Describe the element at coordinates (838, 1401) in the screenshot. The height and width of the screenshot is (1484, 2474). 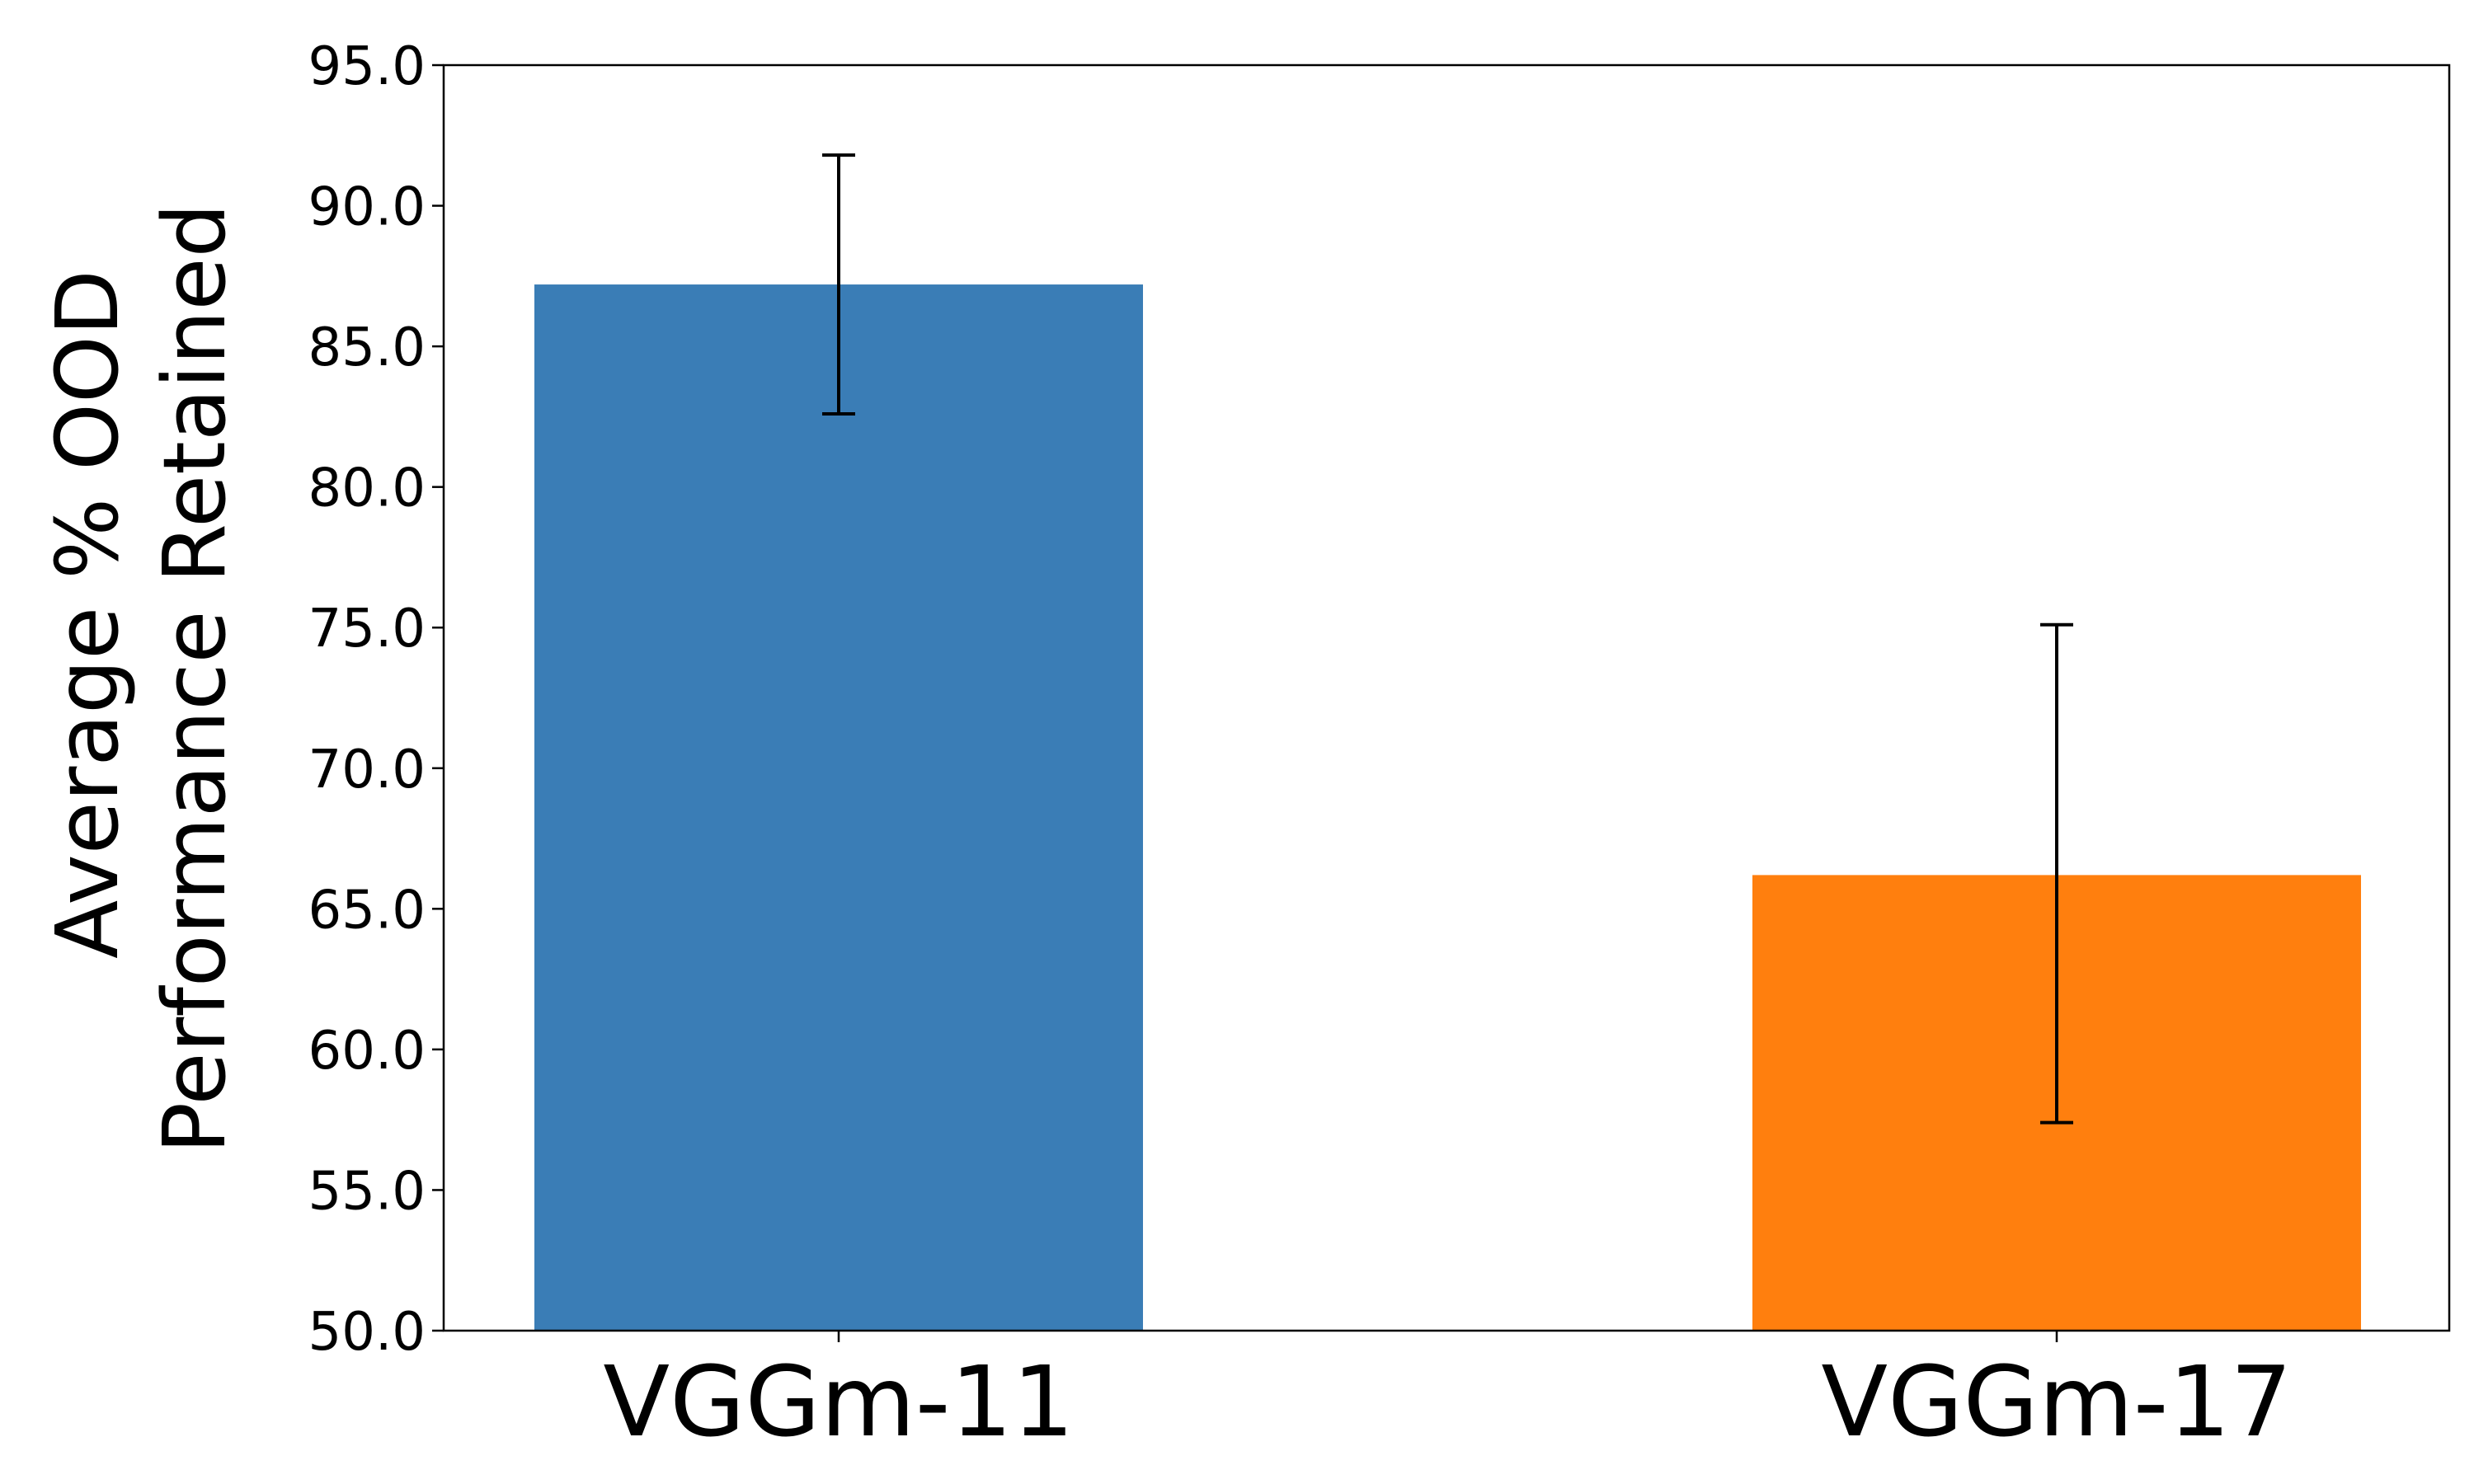
I see `x-tick-label-vggm-11: VGGm-11` at that location.